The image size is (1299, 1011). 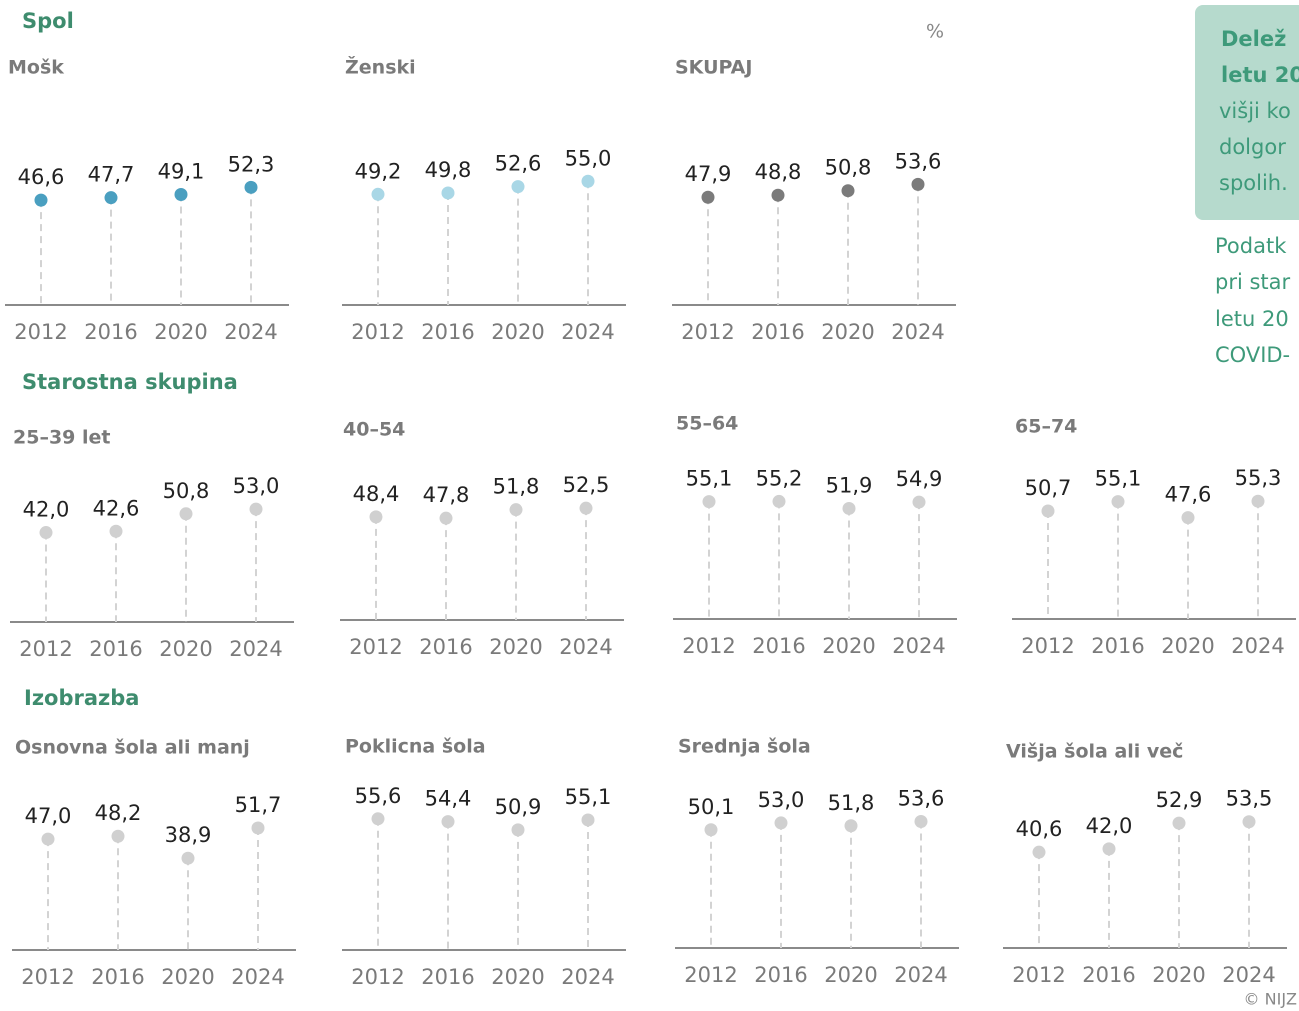 I want to click on note-line: COVID-, so click(x=1252, y=355).